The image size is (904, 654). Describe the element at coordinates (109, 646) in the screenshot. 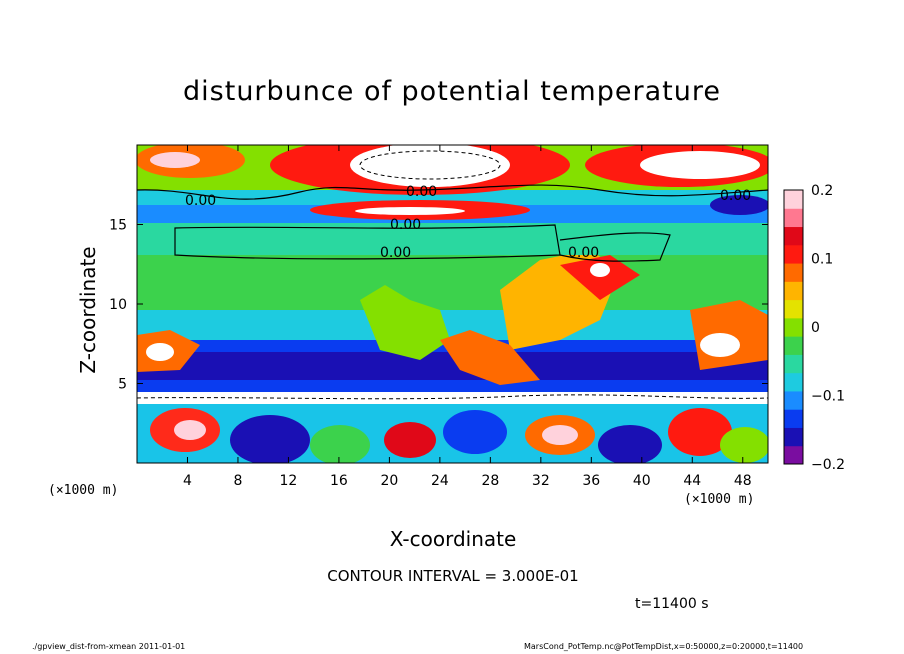

I see `footer-left: ./gpview_dist-from-xmean 2011-01-01` at that location.